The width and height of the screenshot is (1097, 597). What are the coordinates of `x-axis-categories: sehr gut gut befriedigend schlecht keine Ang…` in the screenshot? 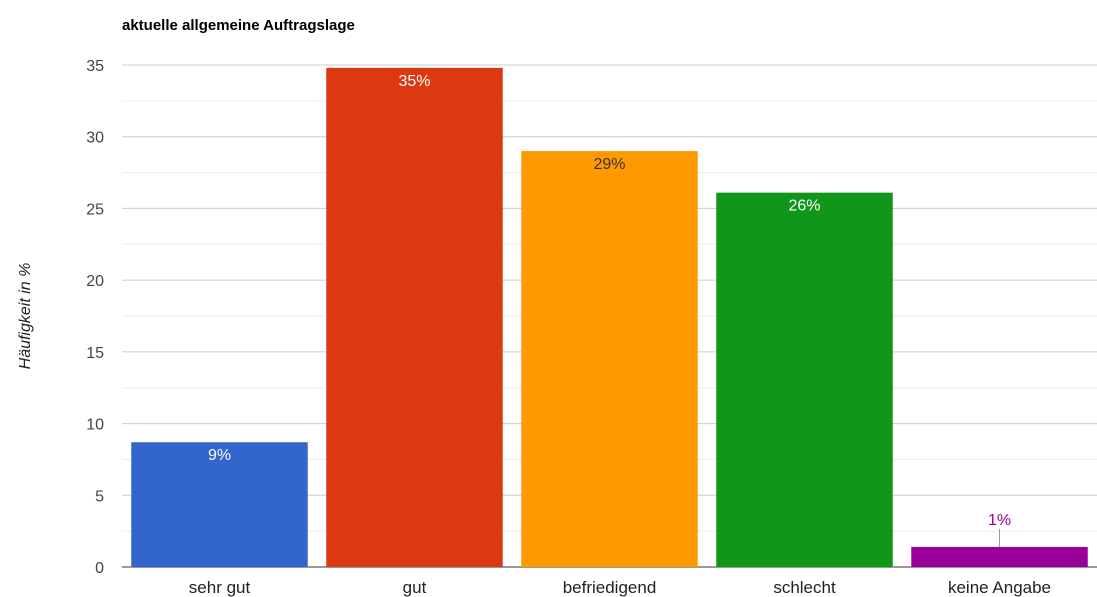 It's located at (620, 587).